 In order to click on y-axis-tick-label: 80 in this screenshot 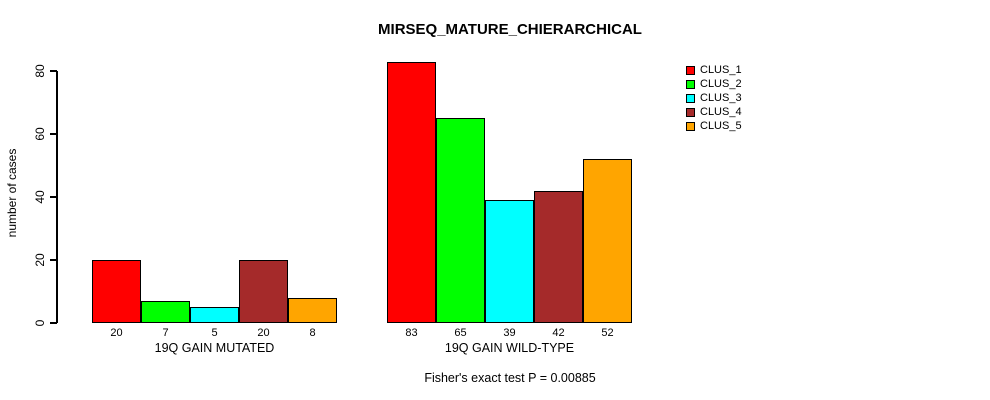, I will do `click(40, 71)`.